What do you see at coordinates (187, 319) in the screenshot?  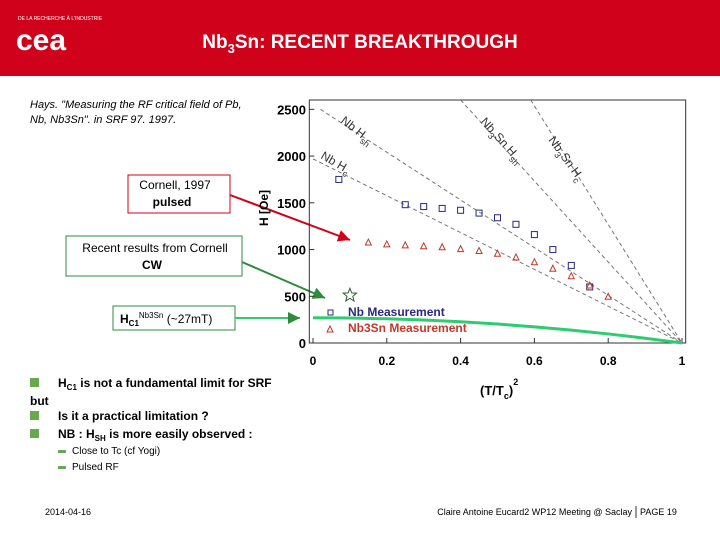 I see `callout-part: (~27mT)` at bounding box center [187, 319].